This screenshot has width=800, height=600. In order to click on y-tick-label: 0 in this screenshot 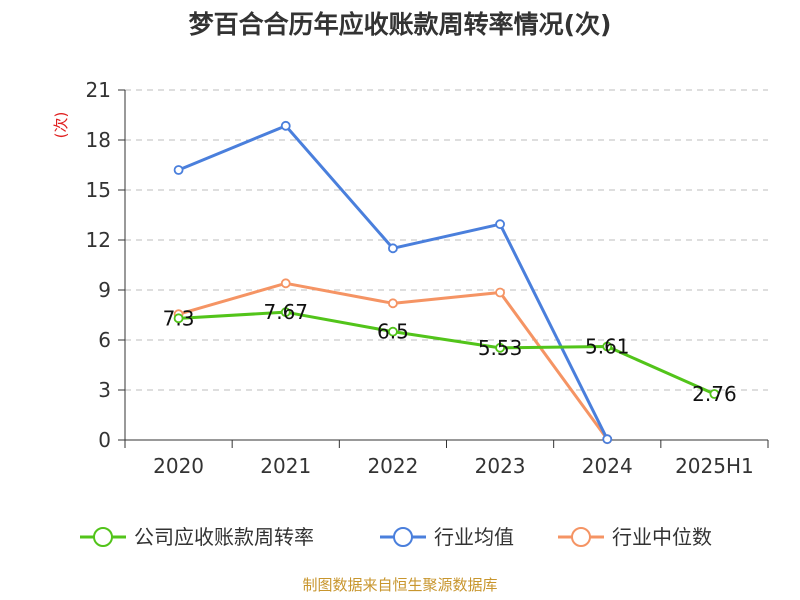, I will do `click(104, 440)`.